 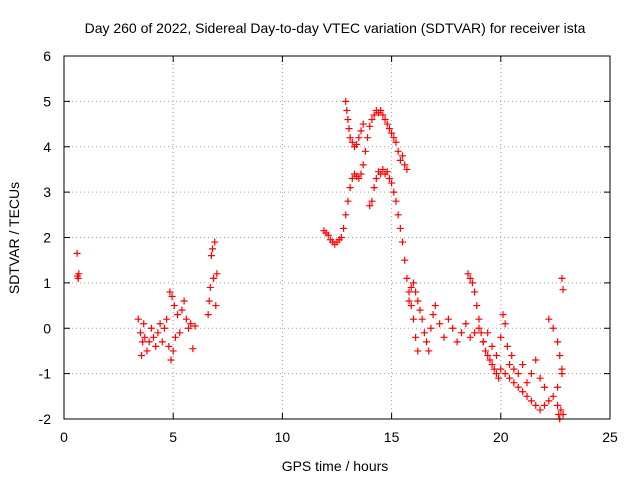 What do you see at coordinates (47, 147) in the screenshot?
I see `y-tick-label: 4` at bounding box center [47, 147].